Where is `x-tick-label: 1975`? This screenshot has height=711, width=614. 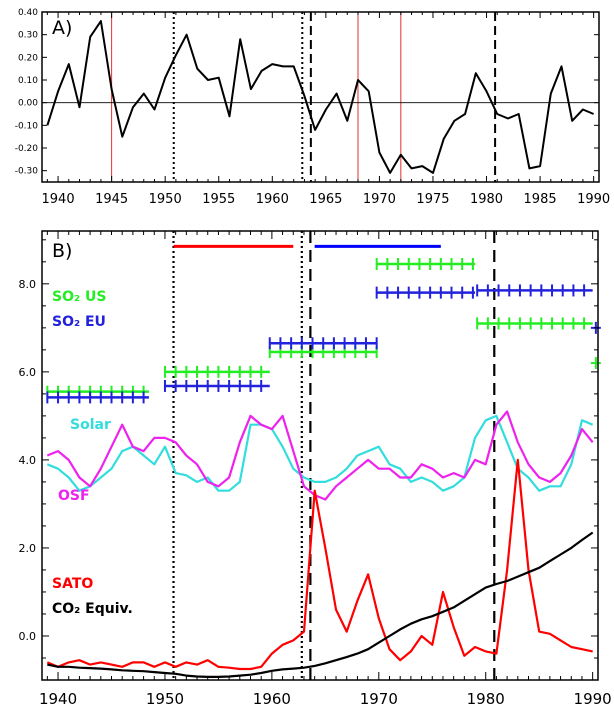
x-tick-label: 1975 is located at coordinates (432, 199).